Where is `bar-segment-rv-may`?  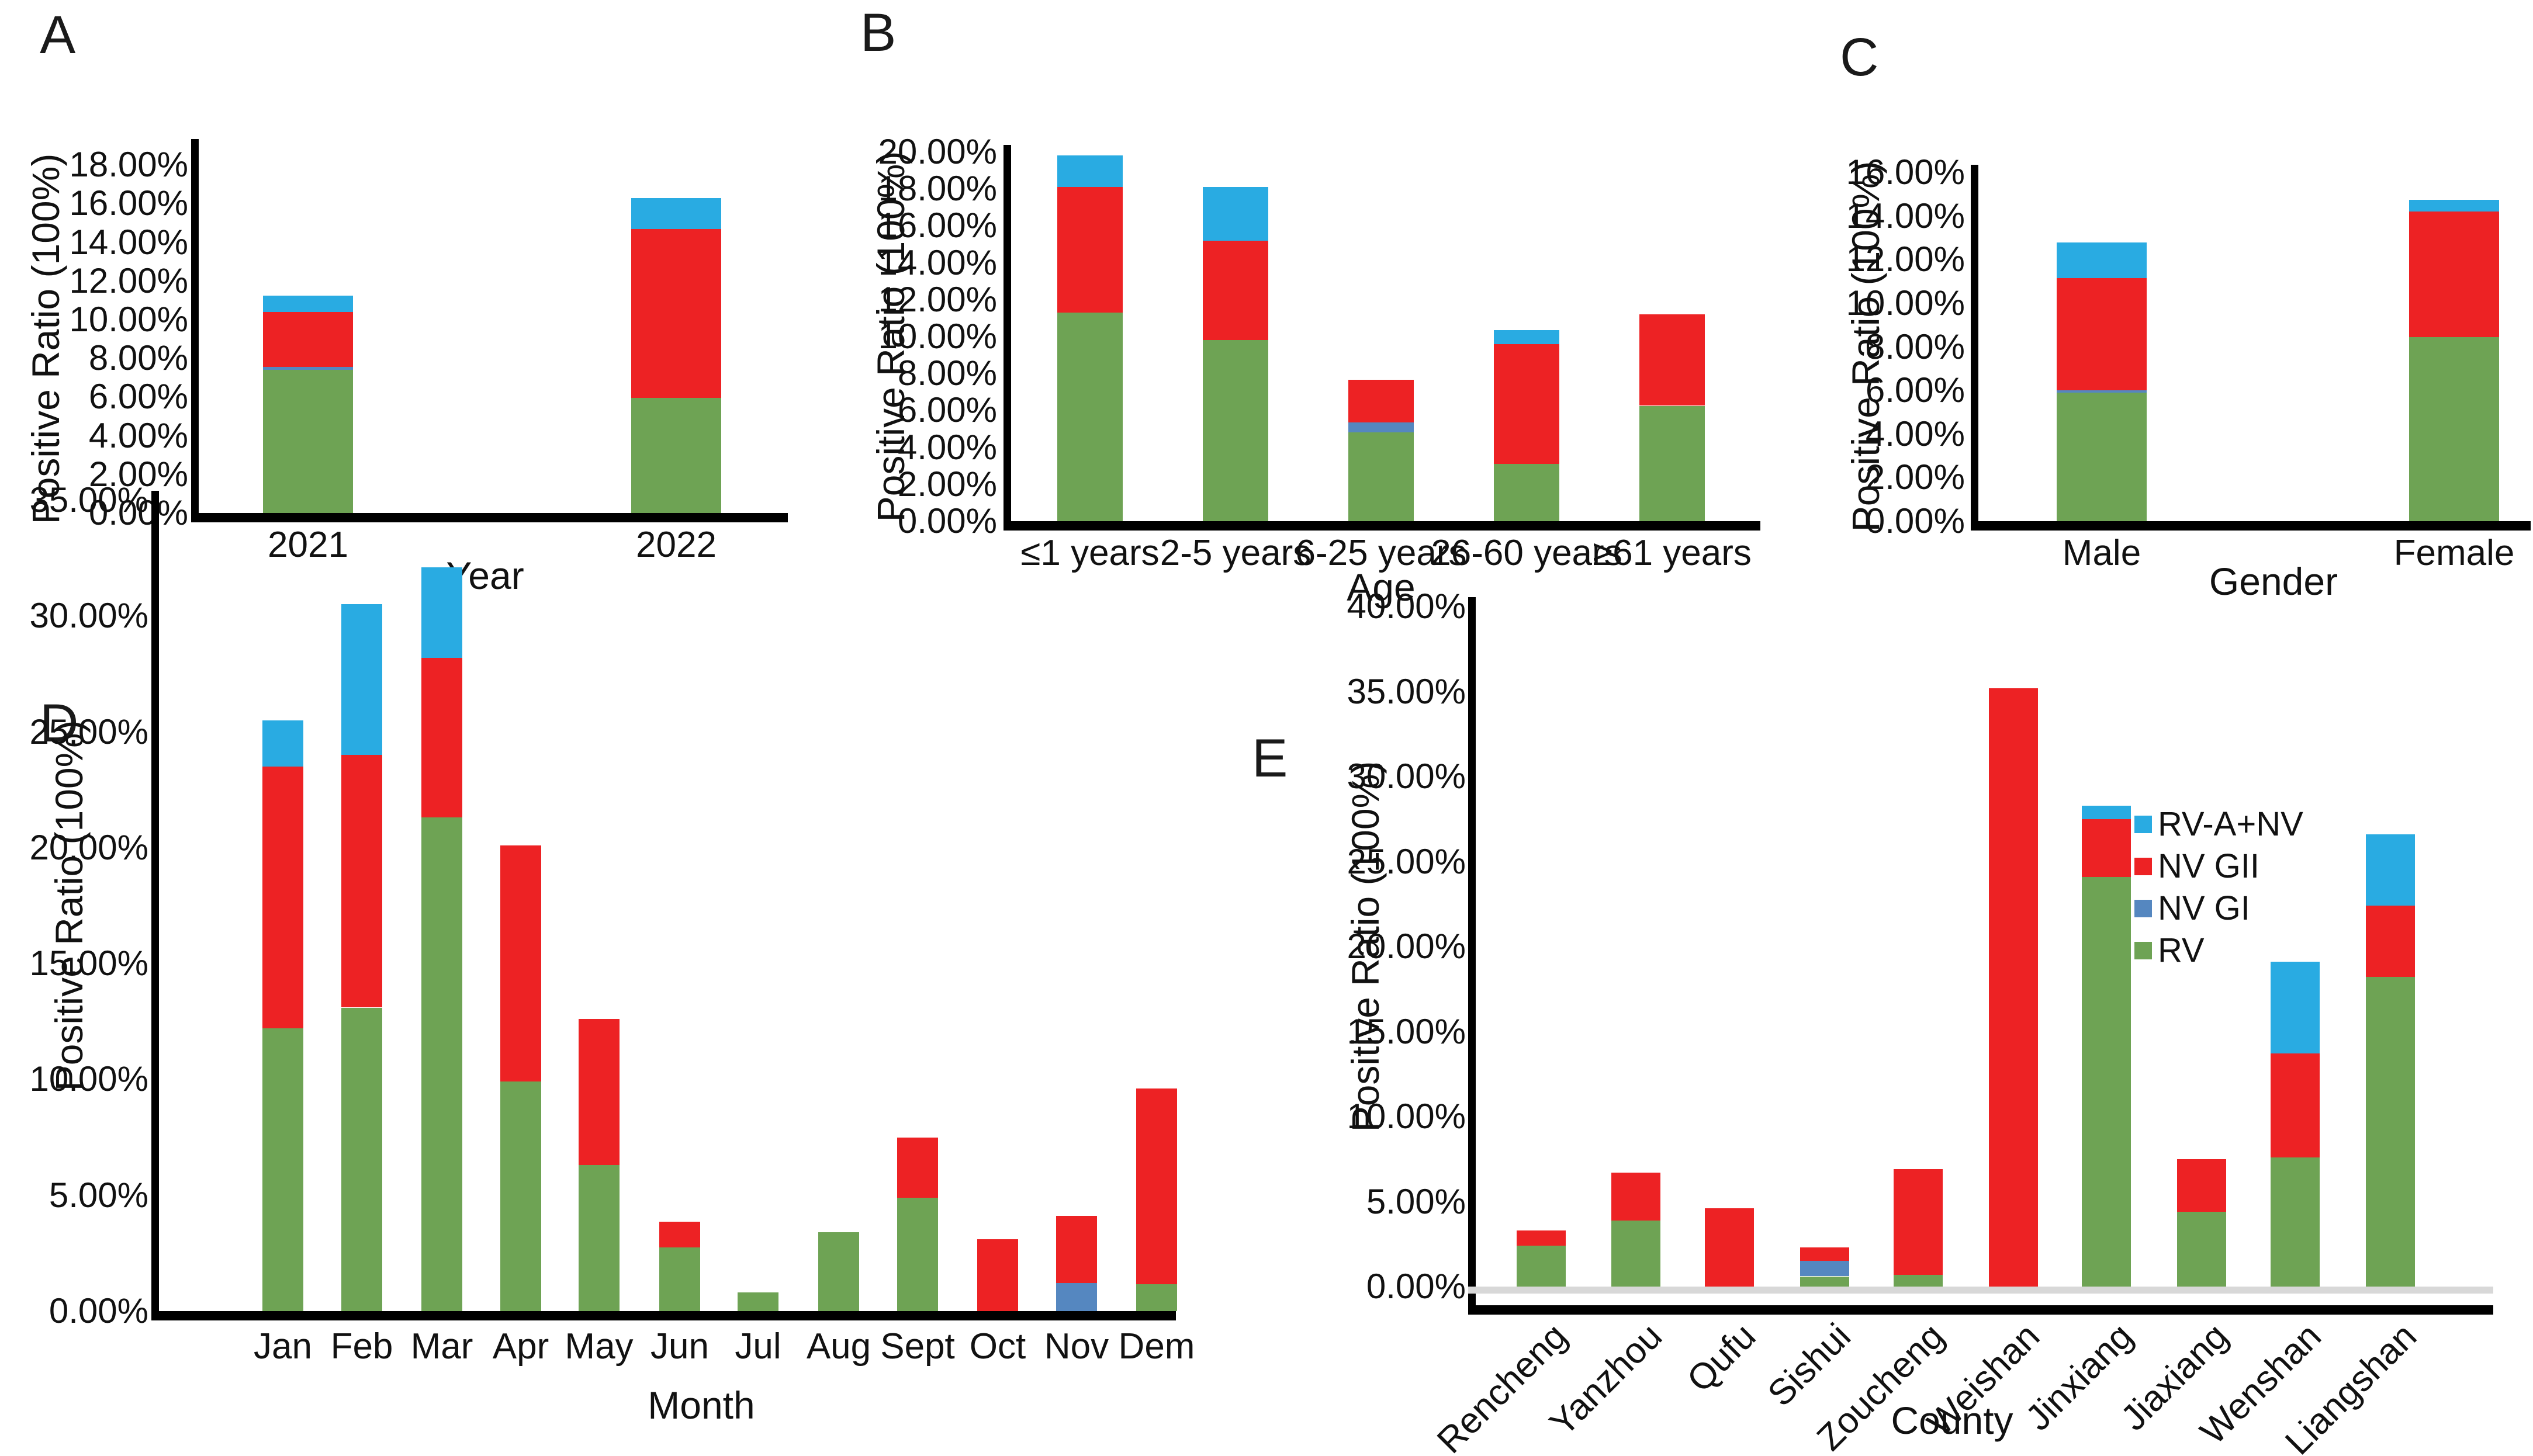 bar-segment-rv-may is located at coordinates (599, 1238).